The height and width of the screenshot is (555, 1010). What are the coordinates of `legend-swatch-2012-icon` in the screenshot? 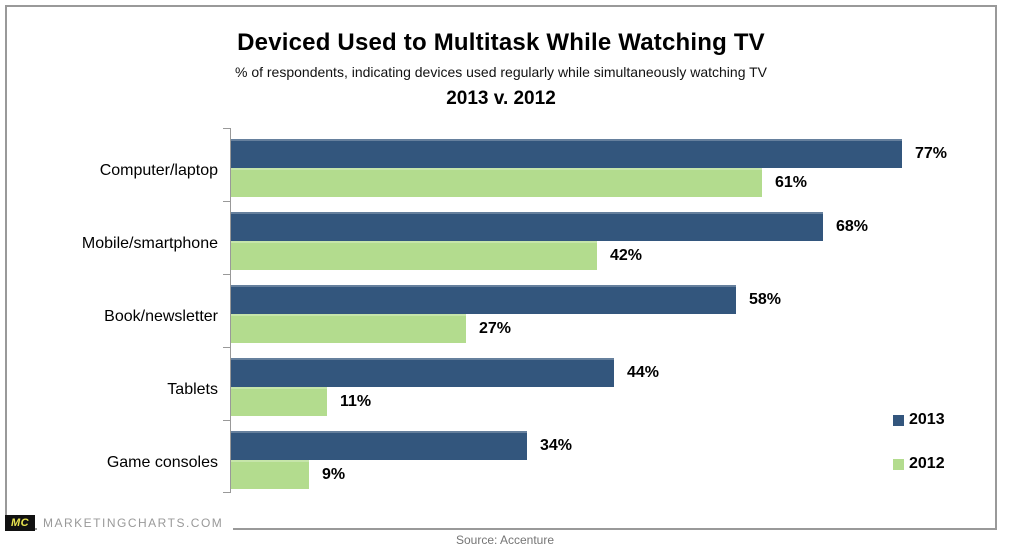 It's located at (898, 464).